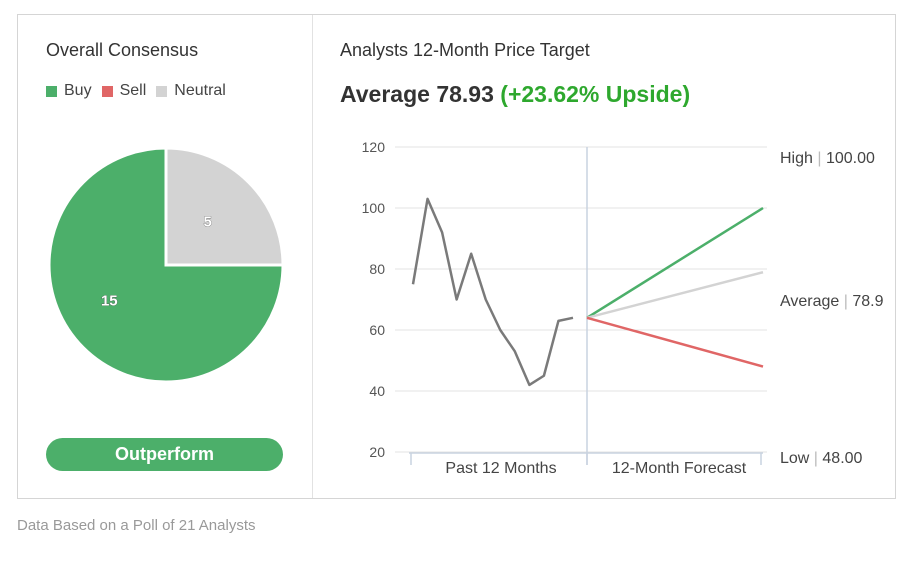  I want to click on forecast-line-average, so click(675, 295).